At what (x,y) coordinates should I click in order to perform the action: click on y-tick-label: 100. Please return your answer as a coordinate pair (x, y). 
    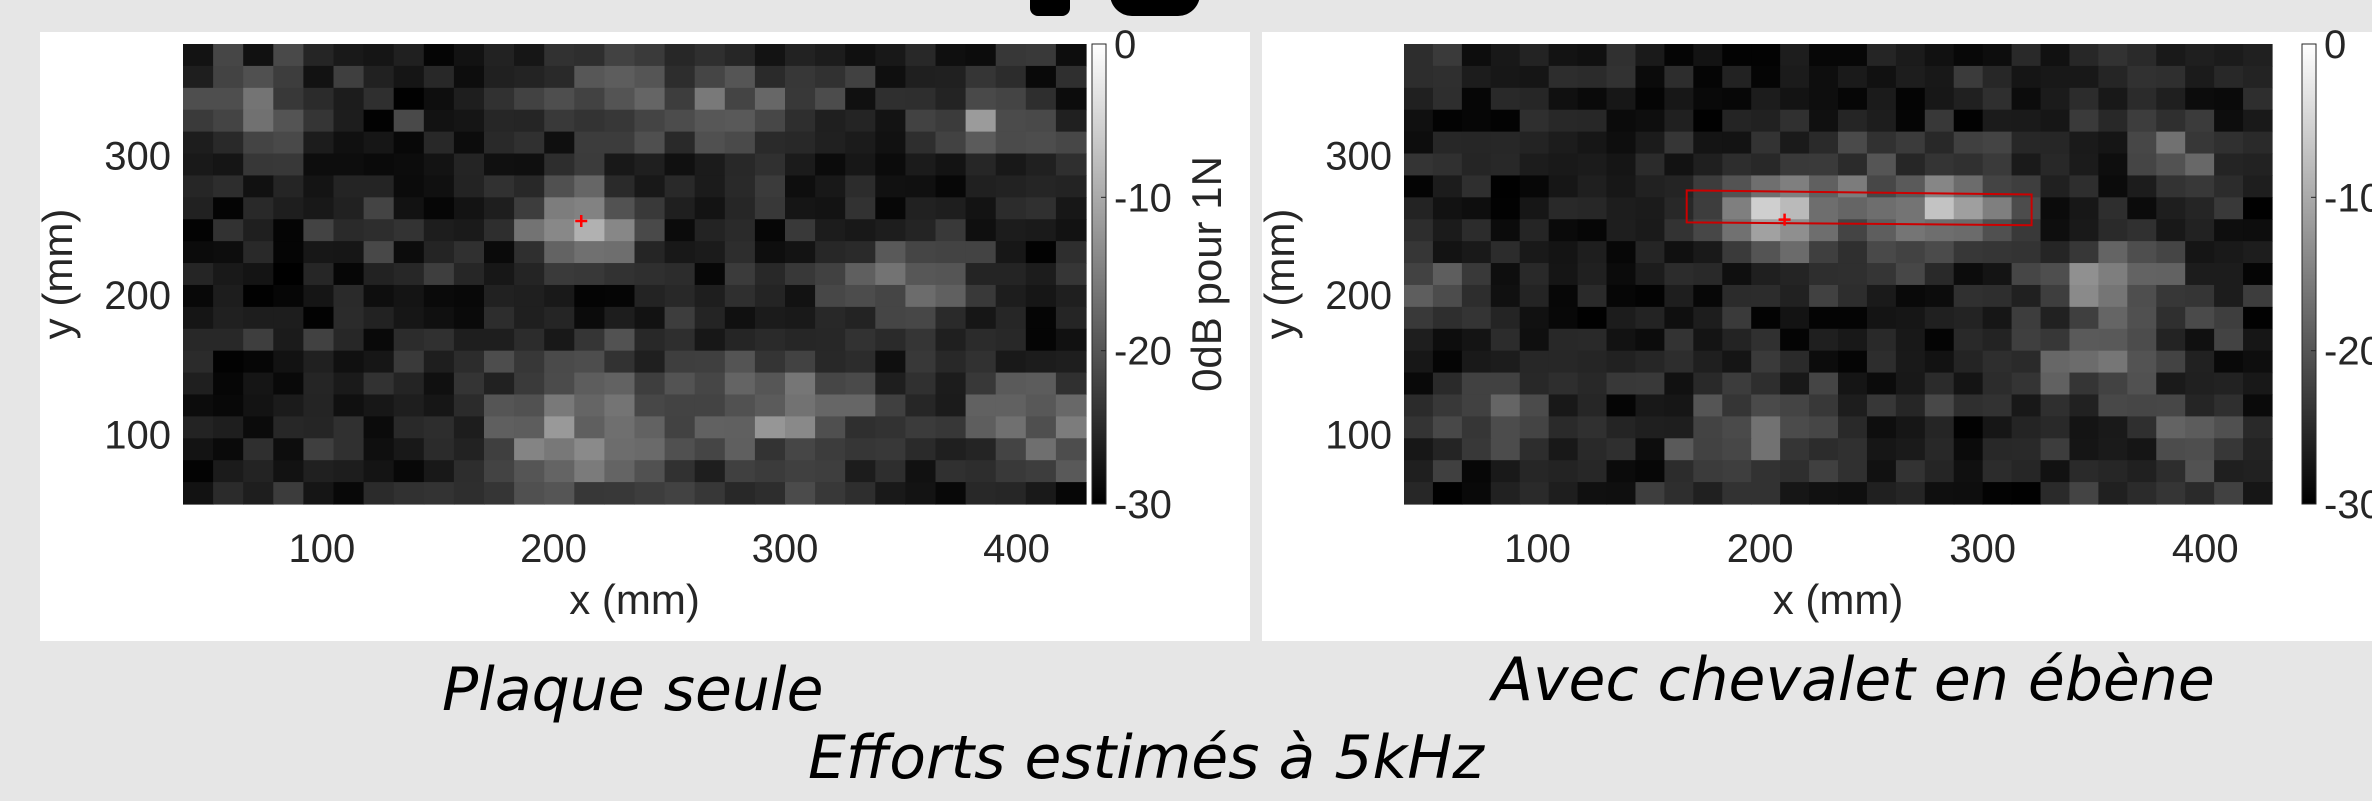
    Looking at the image, I should click on (1358, 435).